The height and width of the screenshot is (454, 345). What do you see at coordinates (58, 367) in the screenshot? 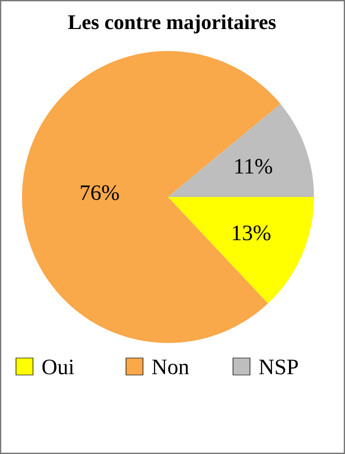
I see `legend-label: Oui` at bounding box center [58, 367].